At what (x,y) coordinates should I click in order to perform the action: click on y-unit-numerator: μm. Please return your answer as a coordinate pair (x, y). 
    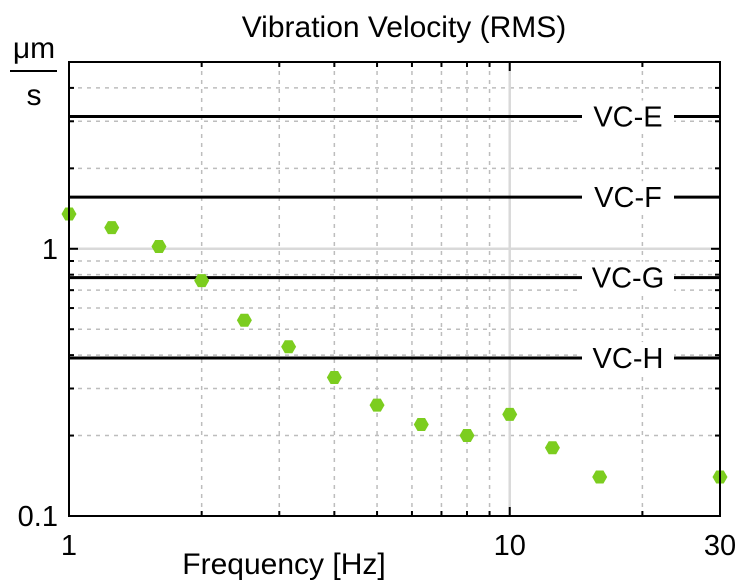
    Looking at the image, I should click on (34, 48).